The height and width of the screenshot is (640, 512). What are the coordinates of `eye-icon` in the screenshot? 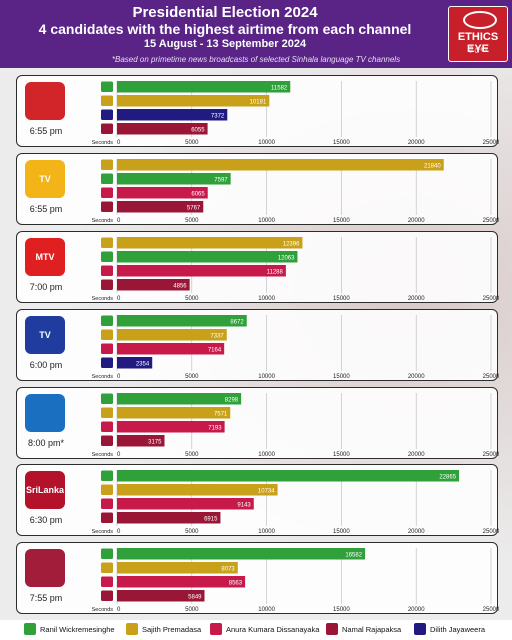 It's located at (480, 20).